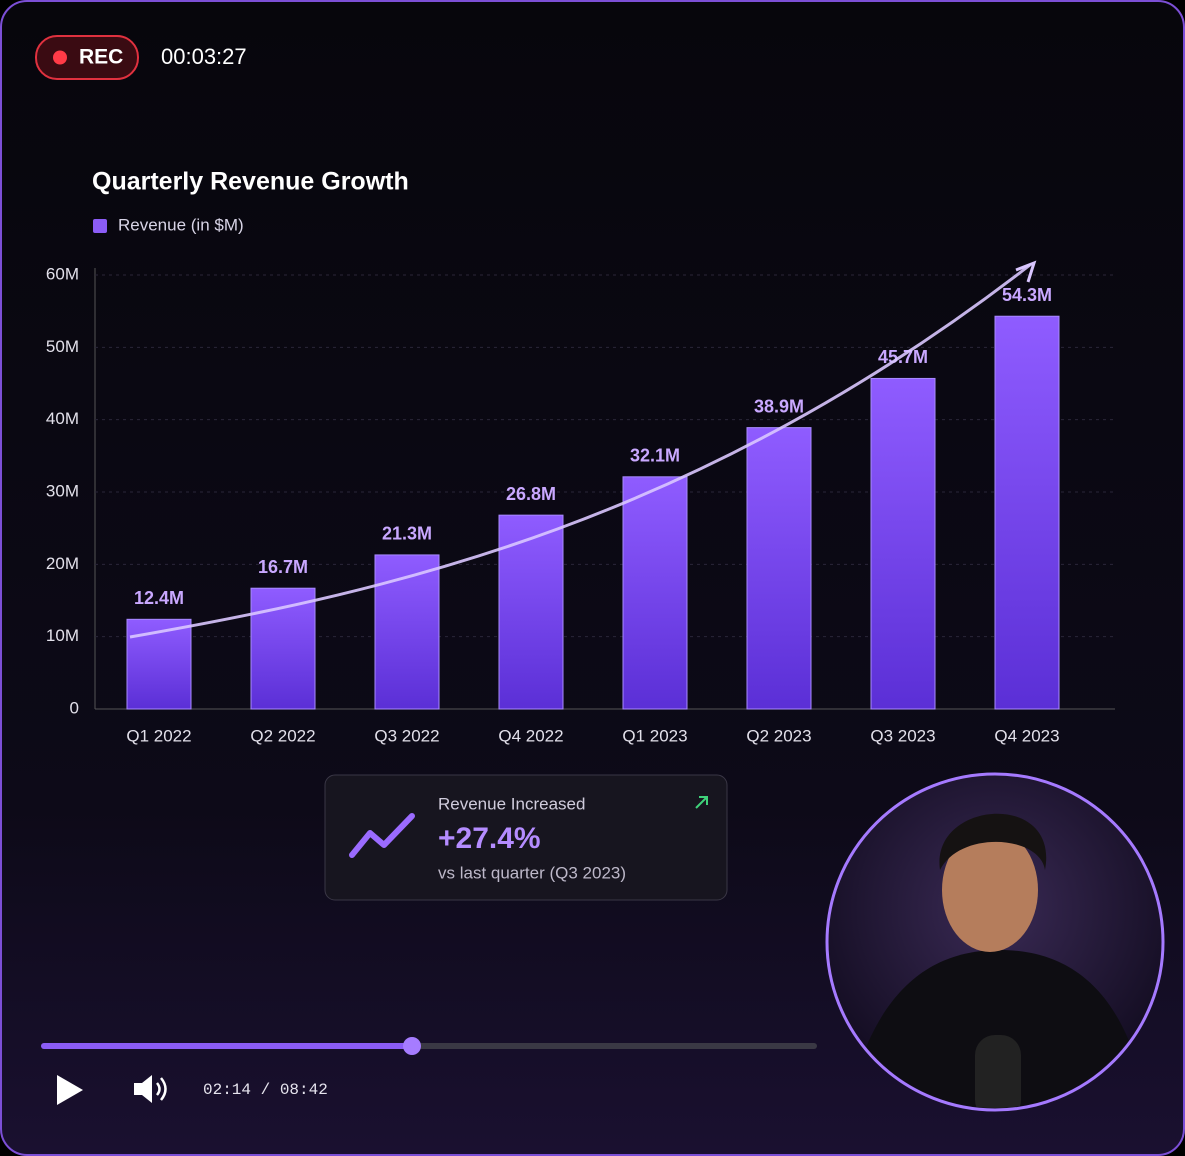 The width and height of the screenshot is (1185, 1156). Describe the element at coordinates (412, 1046) in the screenshot. I see `progress-knob` at that location.